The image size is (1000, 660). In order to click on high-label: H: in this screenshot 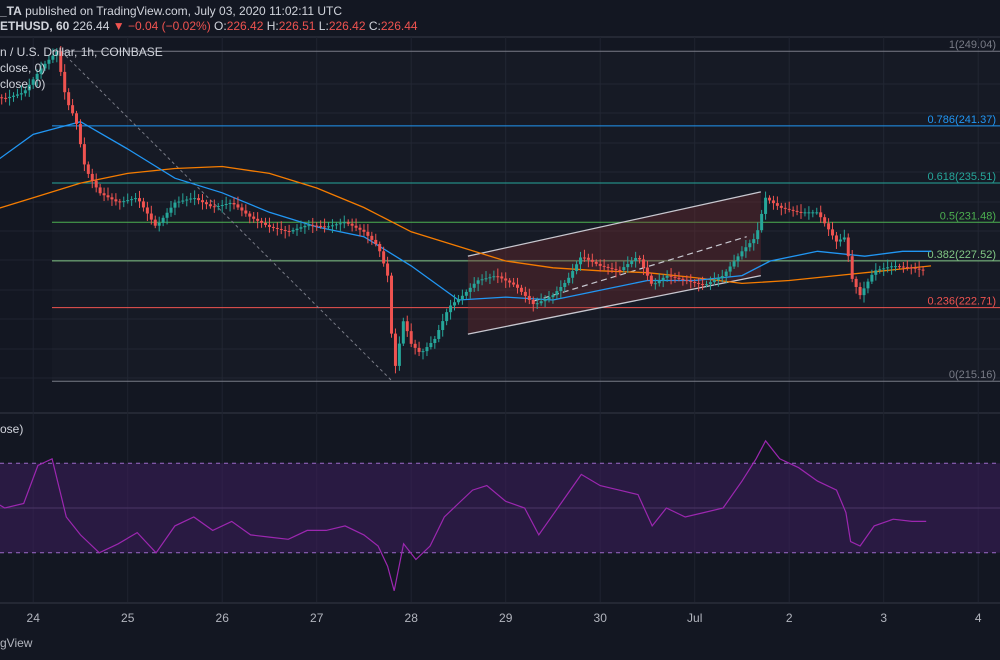, I will do `click(272, 26)`.